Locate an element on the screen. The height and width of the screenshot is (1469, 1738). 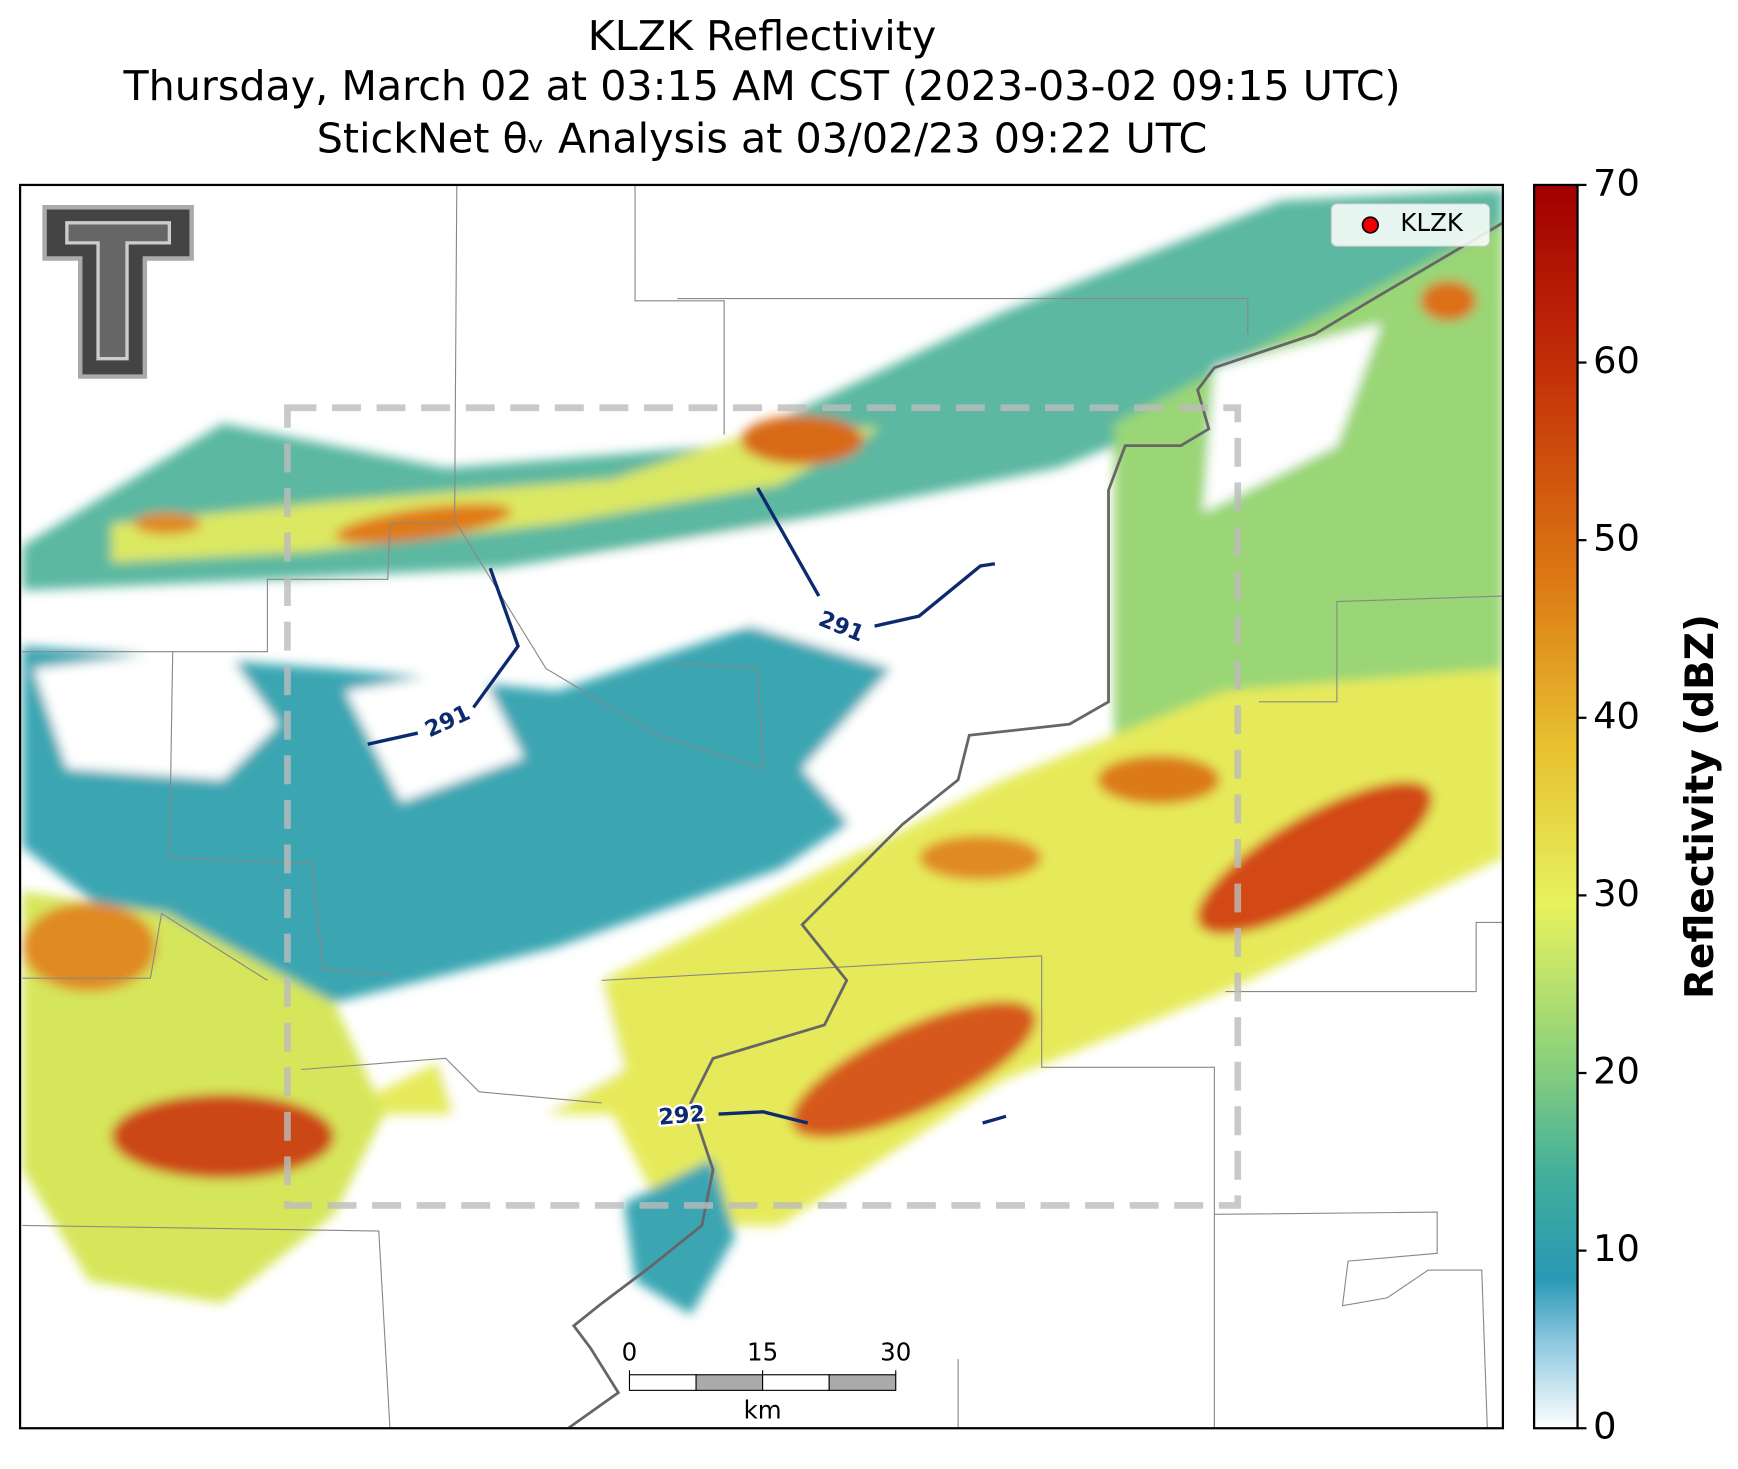
title: KLZK Reflectivity is located at coordinates (762, 36).